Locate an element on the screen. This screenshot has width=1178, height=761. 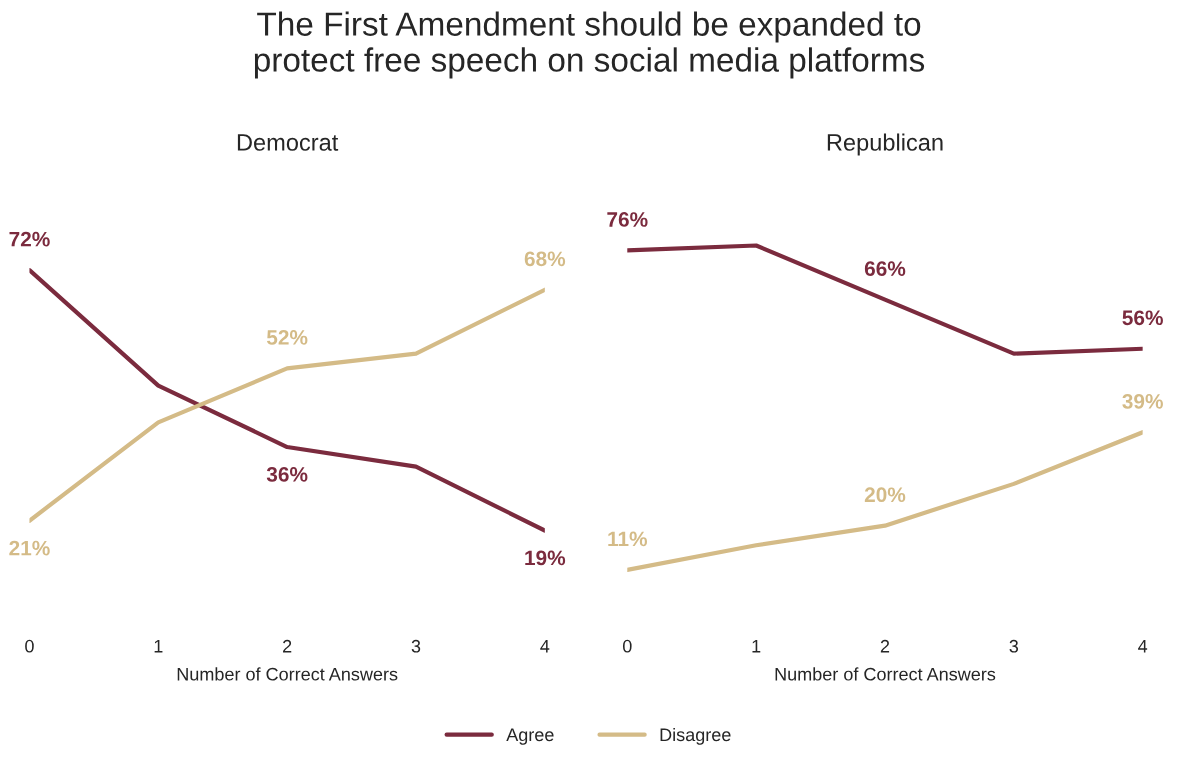
data-label: 68% is located at coordinates (545, 259).